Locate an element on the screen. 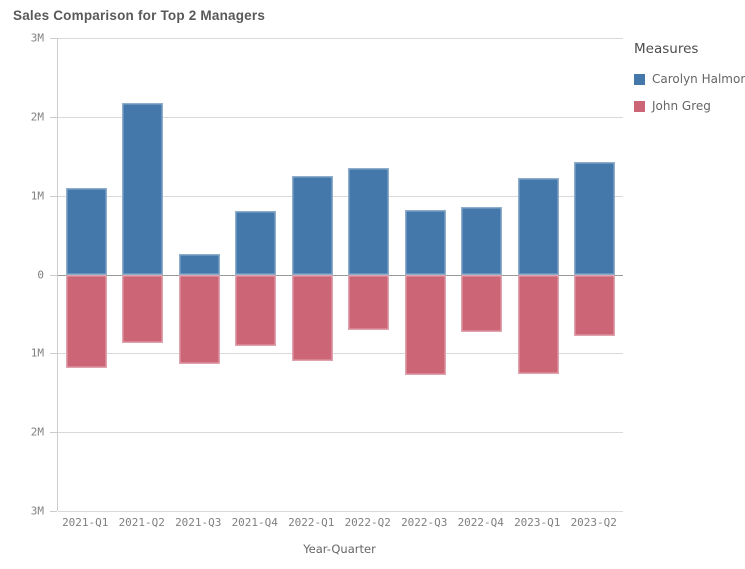 This screenshot has width=745, height=569. bar-john-greg-2023-Q2 is located at coordinates (595, 305).